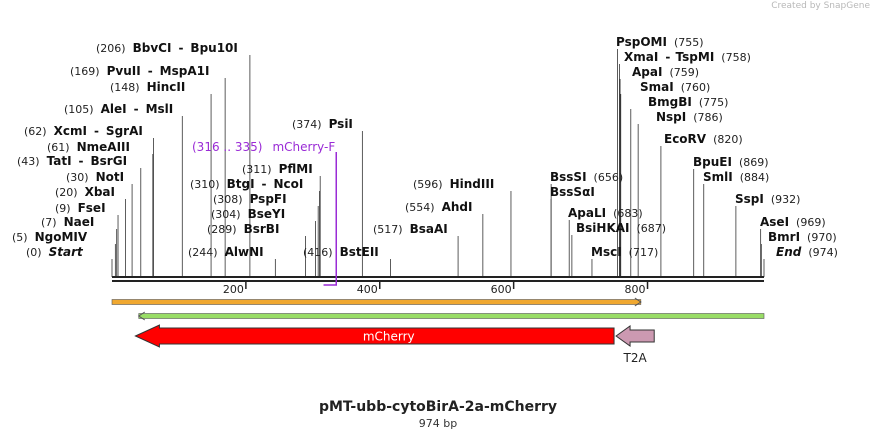  I want to click on enzyme-label: (310) BtgI - NcoI, so click(246, 184).